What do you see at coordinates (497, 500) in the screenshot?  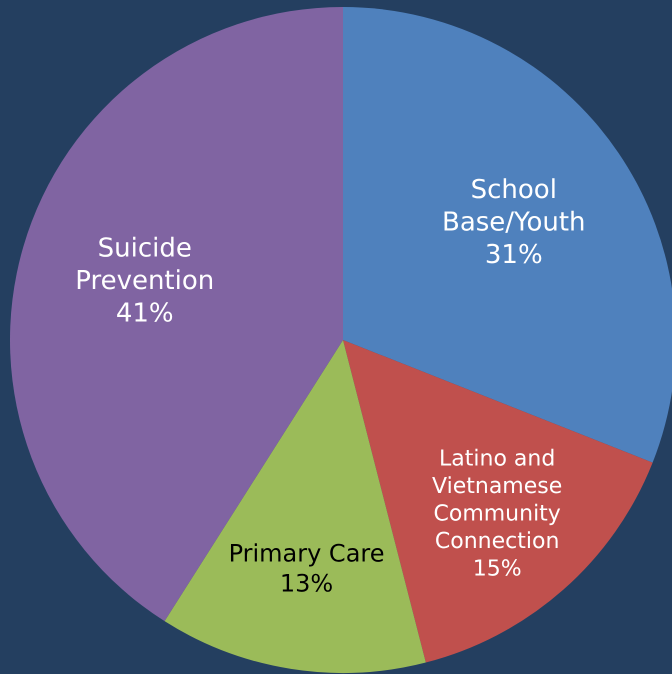 I see `slice-label: Latino and Vietnamese Community Connection` at bounding box center [497, 500].